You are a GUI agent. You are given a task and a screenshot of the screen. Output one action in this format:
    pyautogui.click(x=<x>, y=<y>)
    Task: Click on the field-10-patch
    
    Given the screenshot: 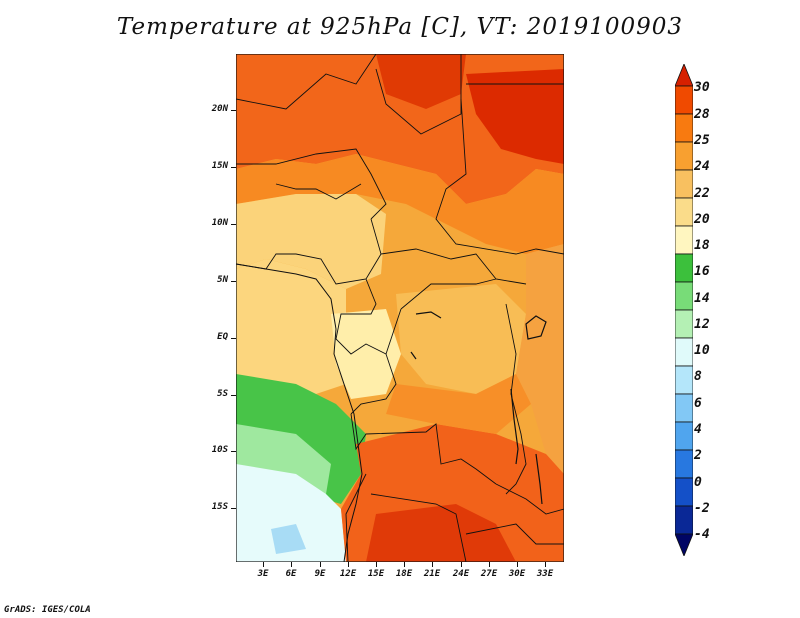 What is the action you would take?
    pyautogui.click(x=288, y=539)
    